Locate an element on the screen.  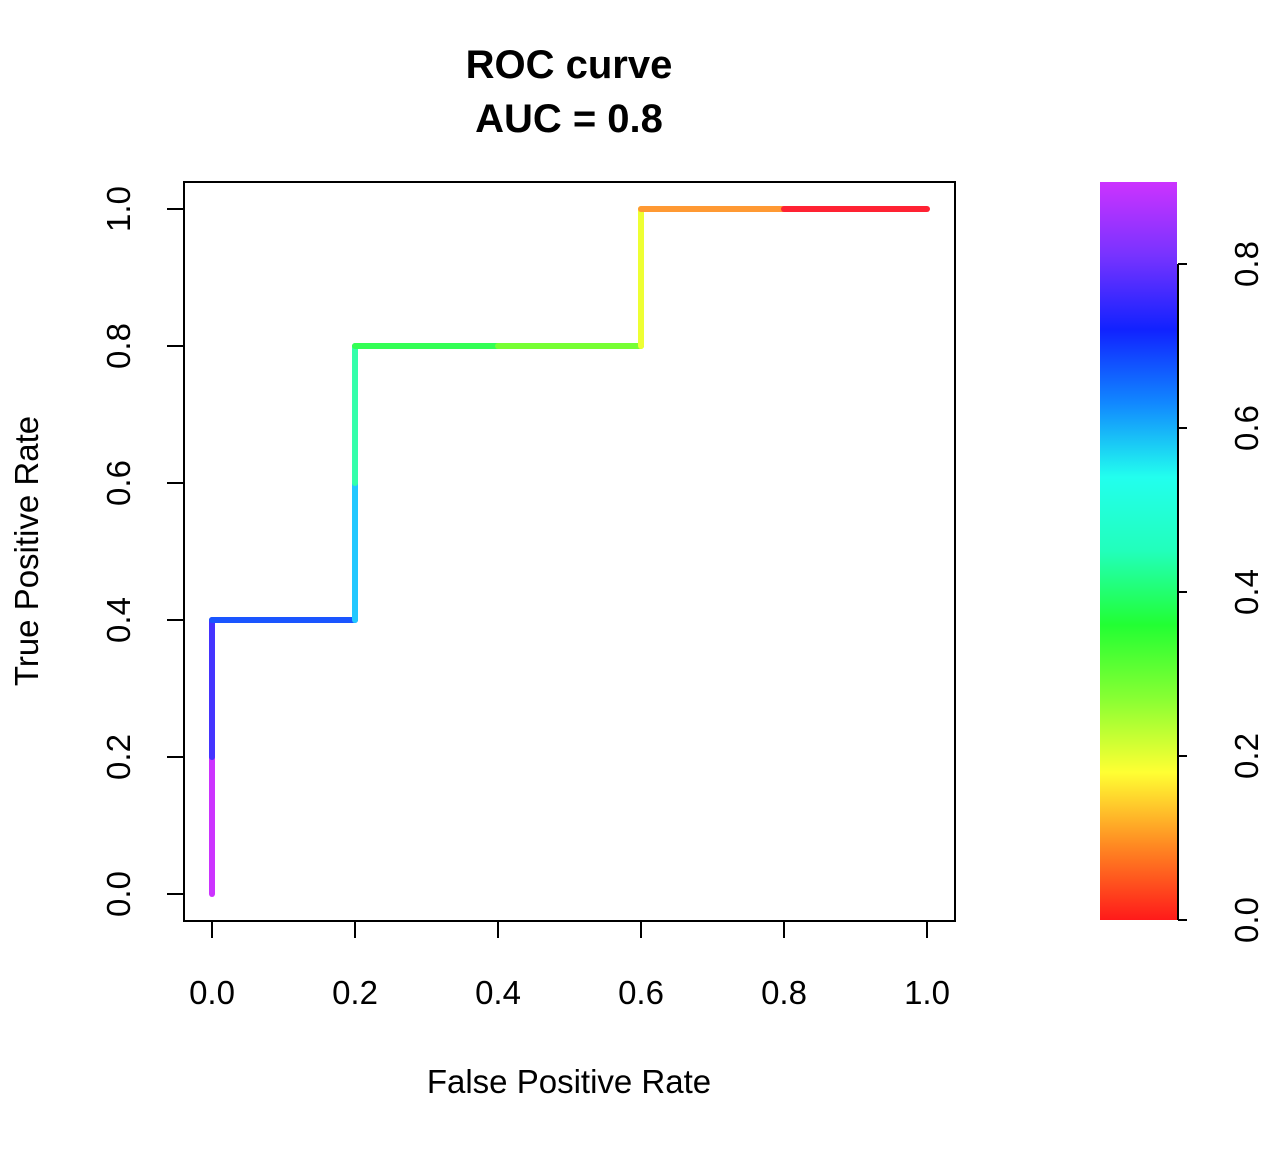
chart-subtitle: AUC = 0.8 is located at coordinates (569, 119).